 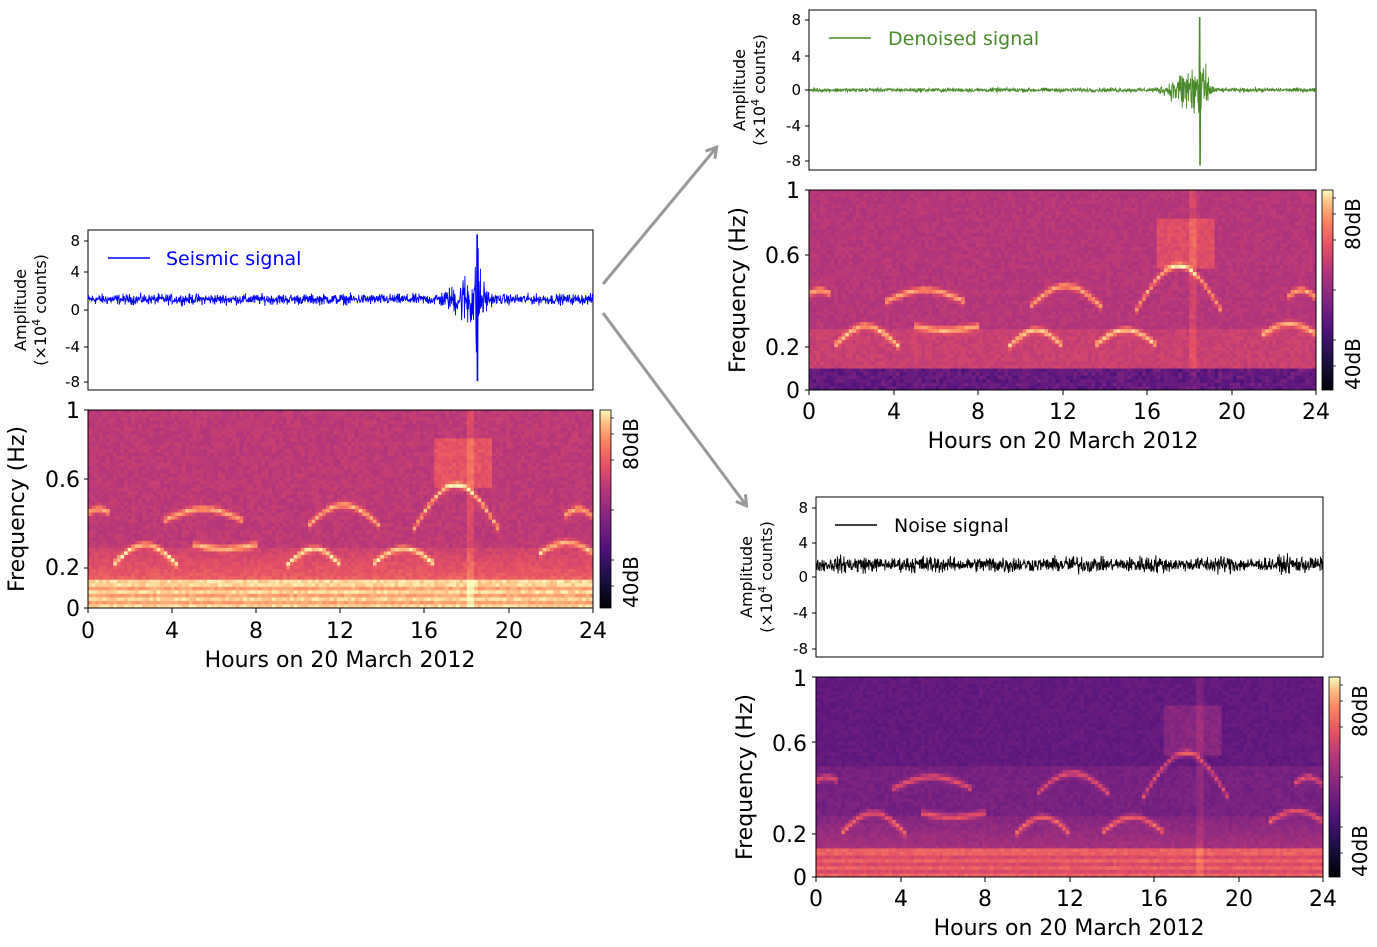 What do you see at coordinates (233, 259) in the screenshot?
I see `legend-label: Seismic signal` at bounding box center [233, 259].